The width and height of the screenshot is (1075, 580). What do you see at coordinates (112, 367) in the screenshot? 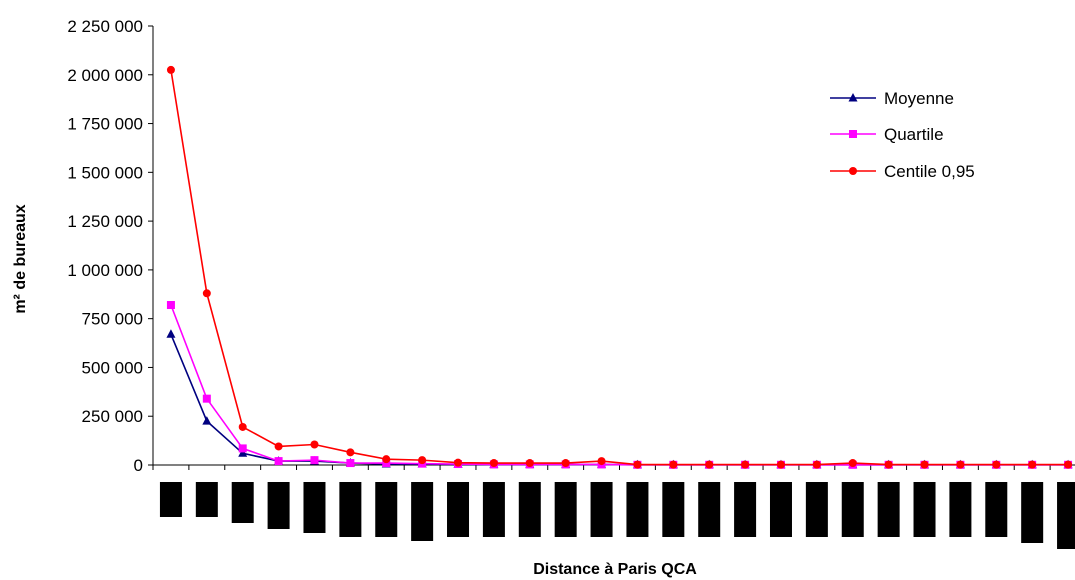
I see `y-tick-label: 500 000` at bounding box center [112, 367].